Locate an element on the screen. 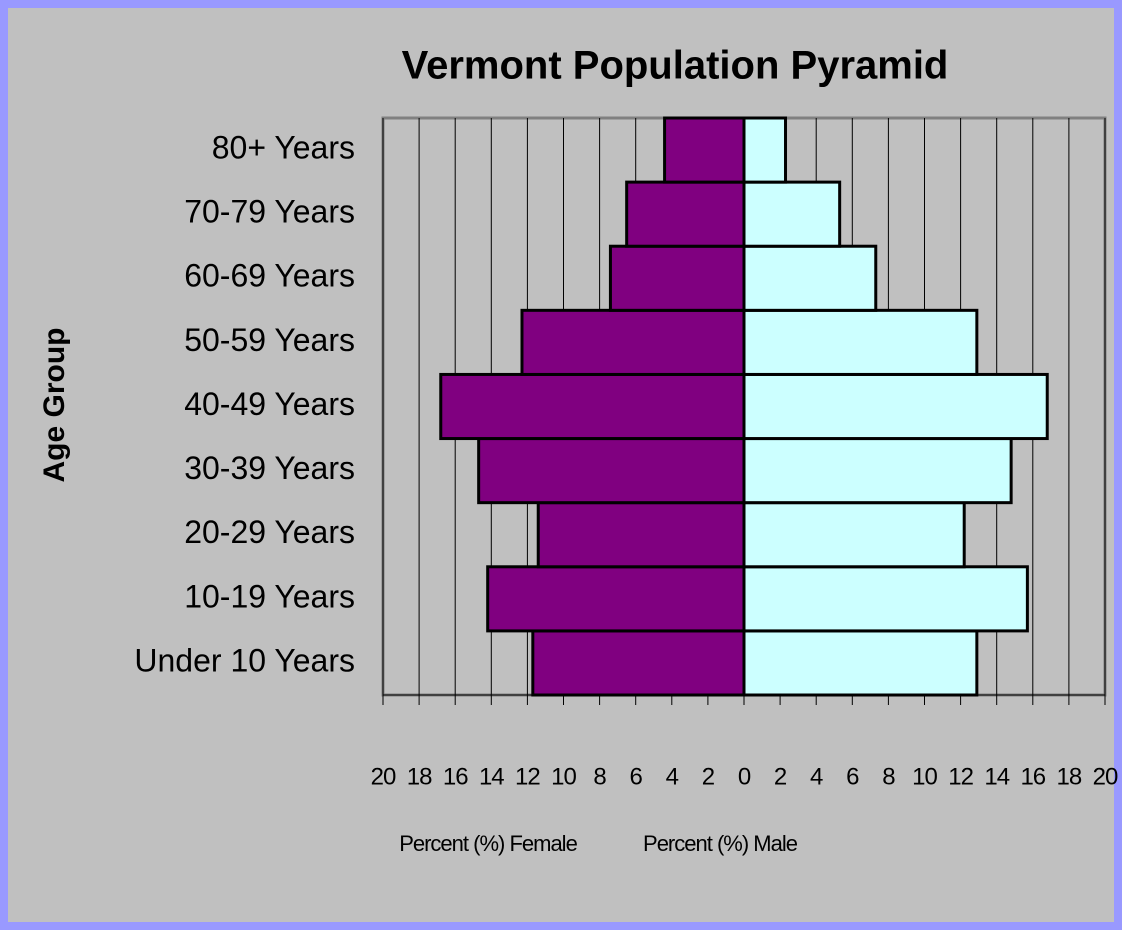 Image resolution: width=1122 pixels, height=930 pixels. y-tick-label: 20-29 Years is located at coordinates (269, 532).